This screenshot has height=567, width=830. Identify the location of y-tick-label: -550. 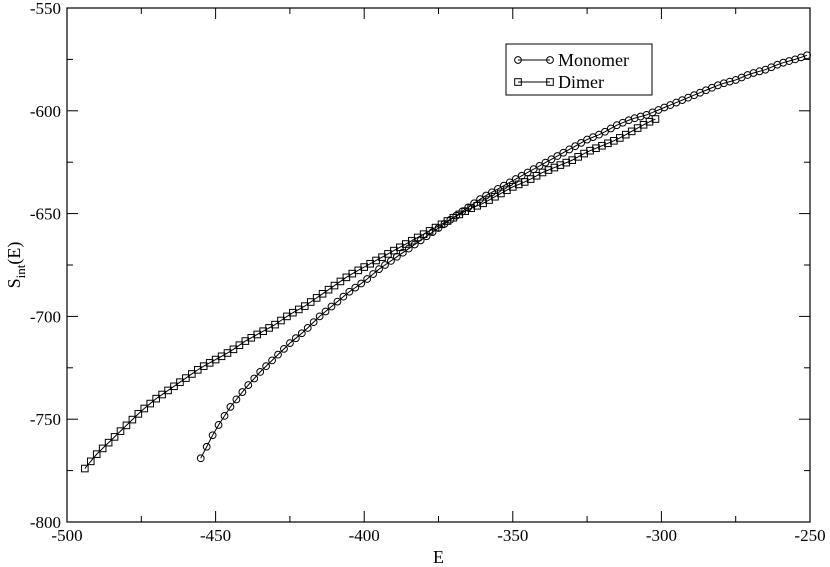
(45, 9).